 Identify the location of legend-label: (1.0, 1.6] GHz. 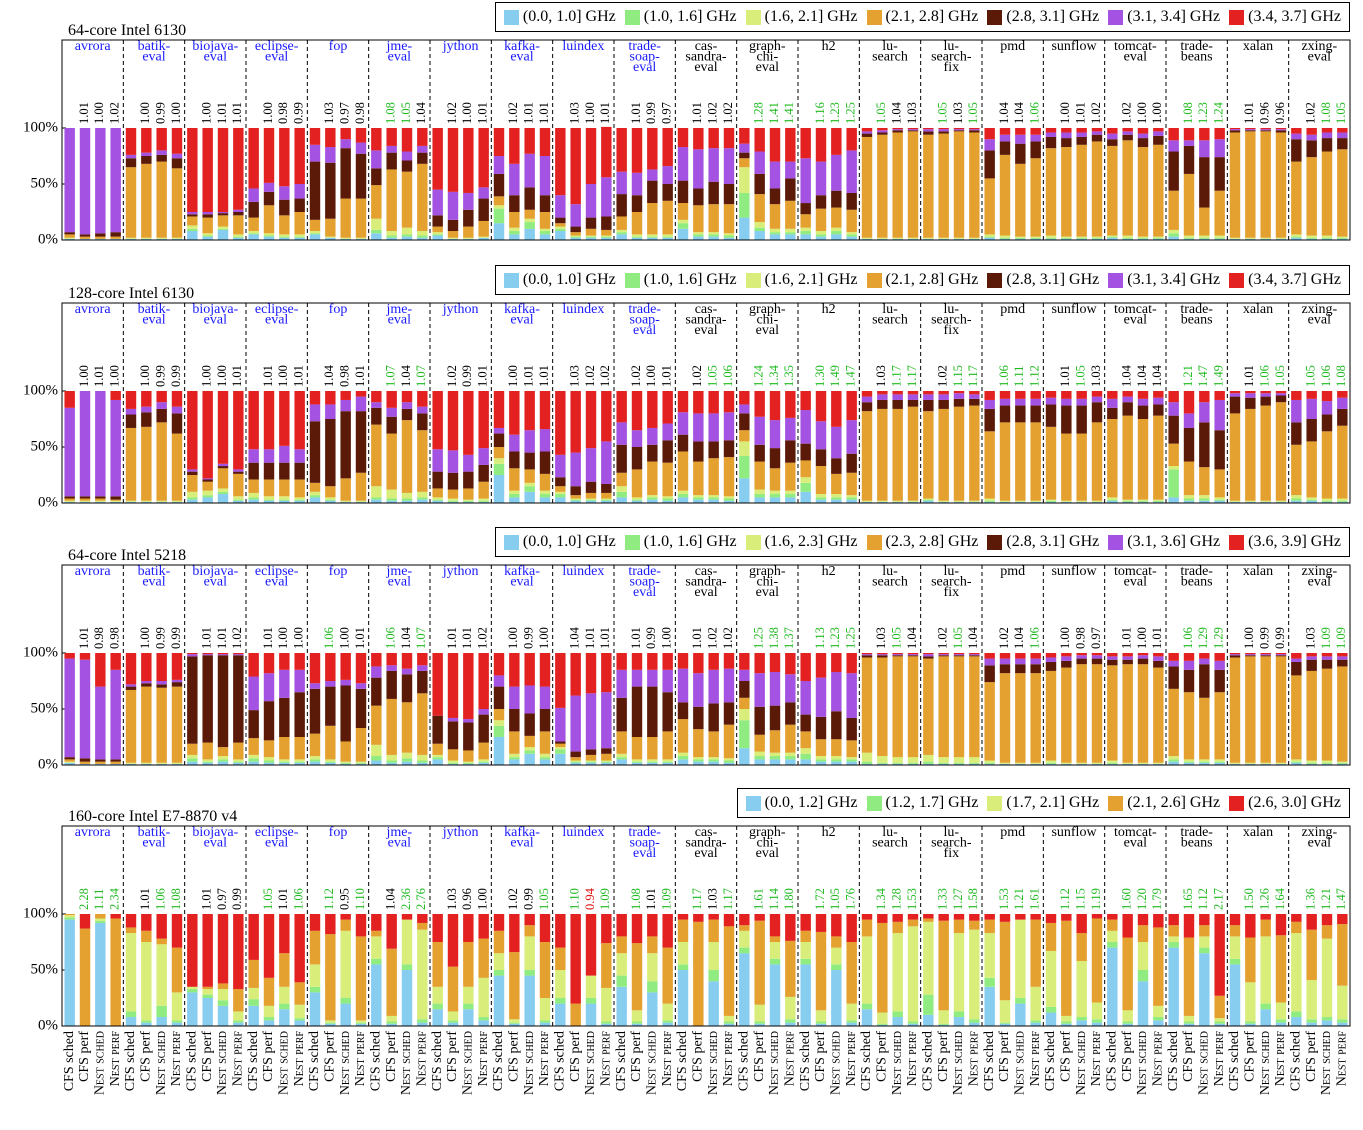
(690, 279).